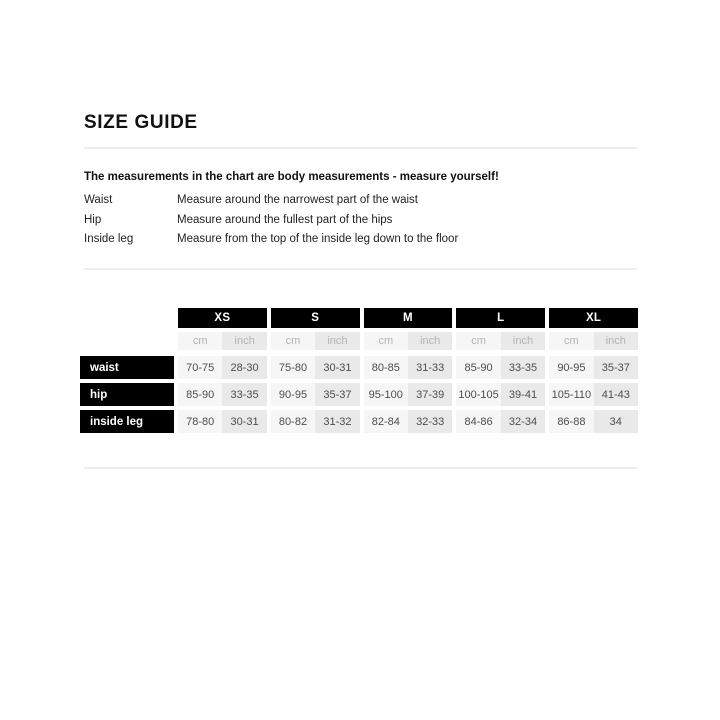 The width and height of the screenshot is (720, 720). I want to click on waist-l-inch: 33-35, so click(523, 367).